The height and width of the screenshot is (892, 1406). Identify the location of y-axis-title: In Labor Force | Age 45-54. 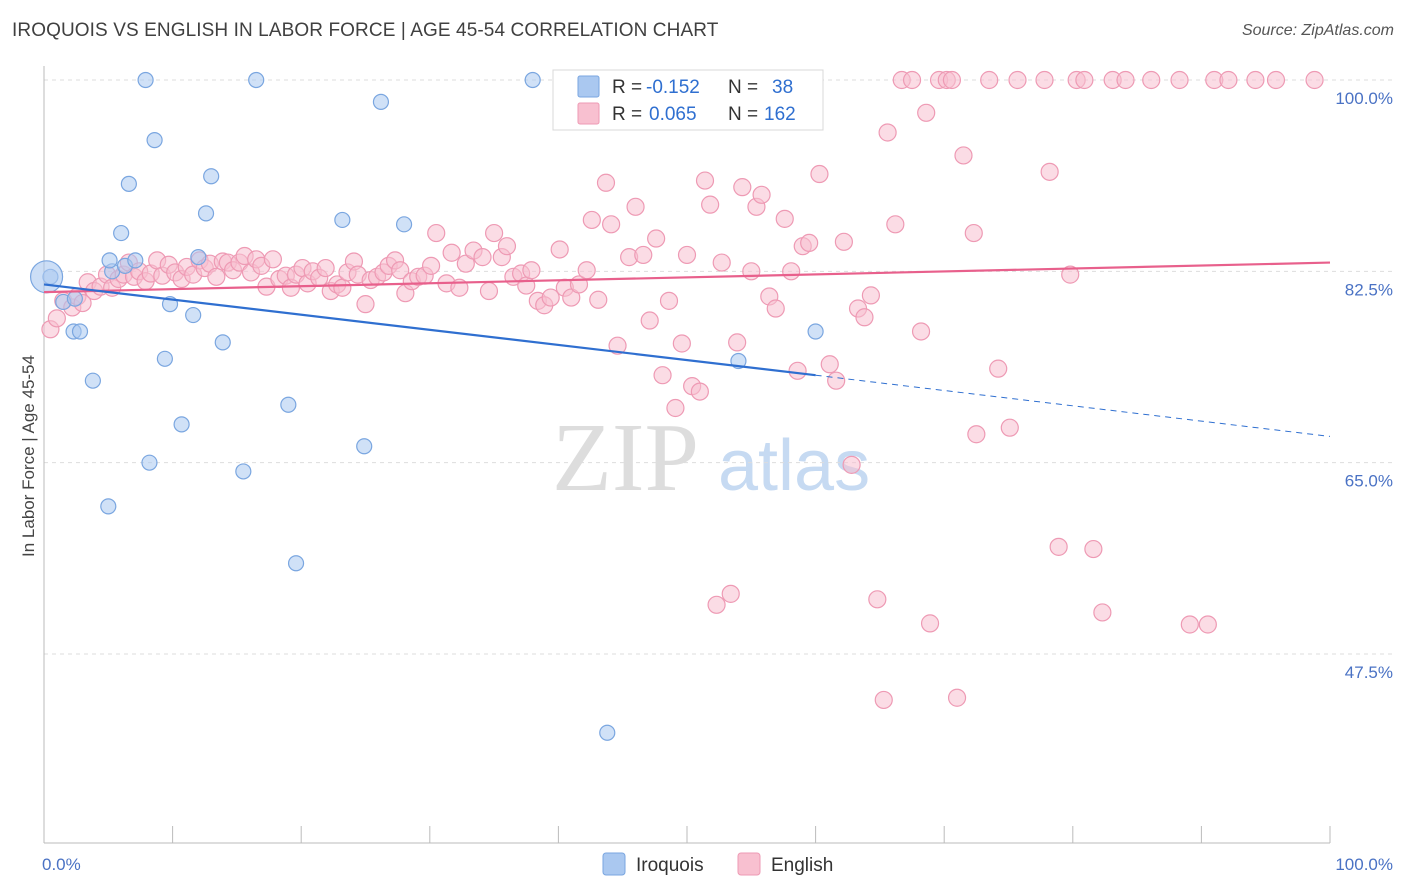
(28, 456).